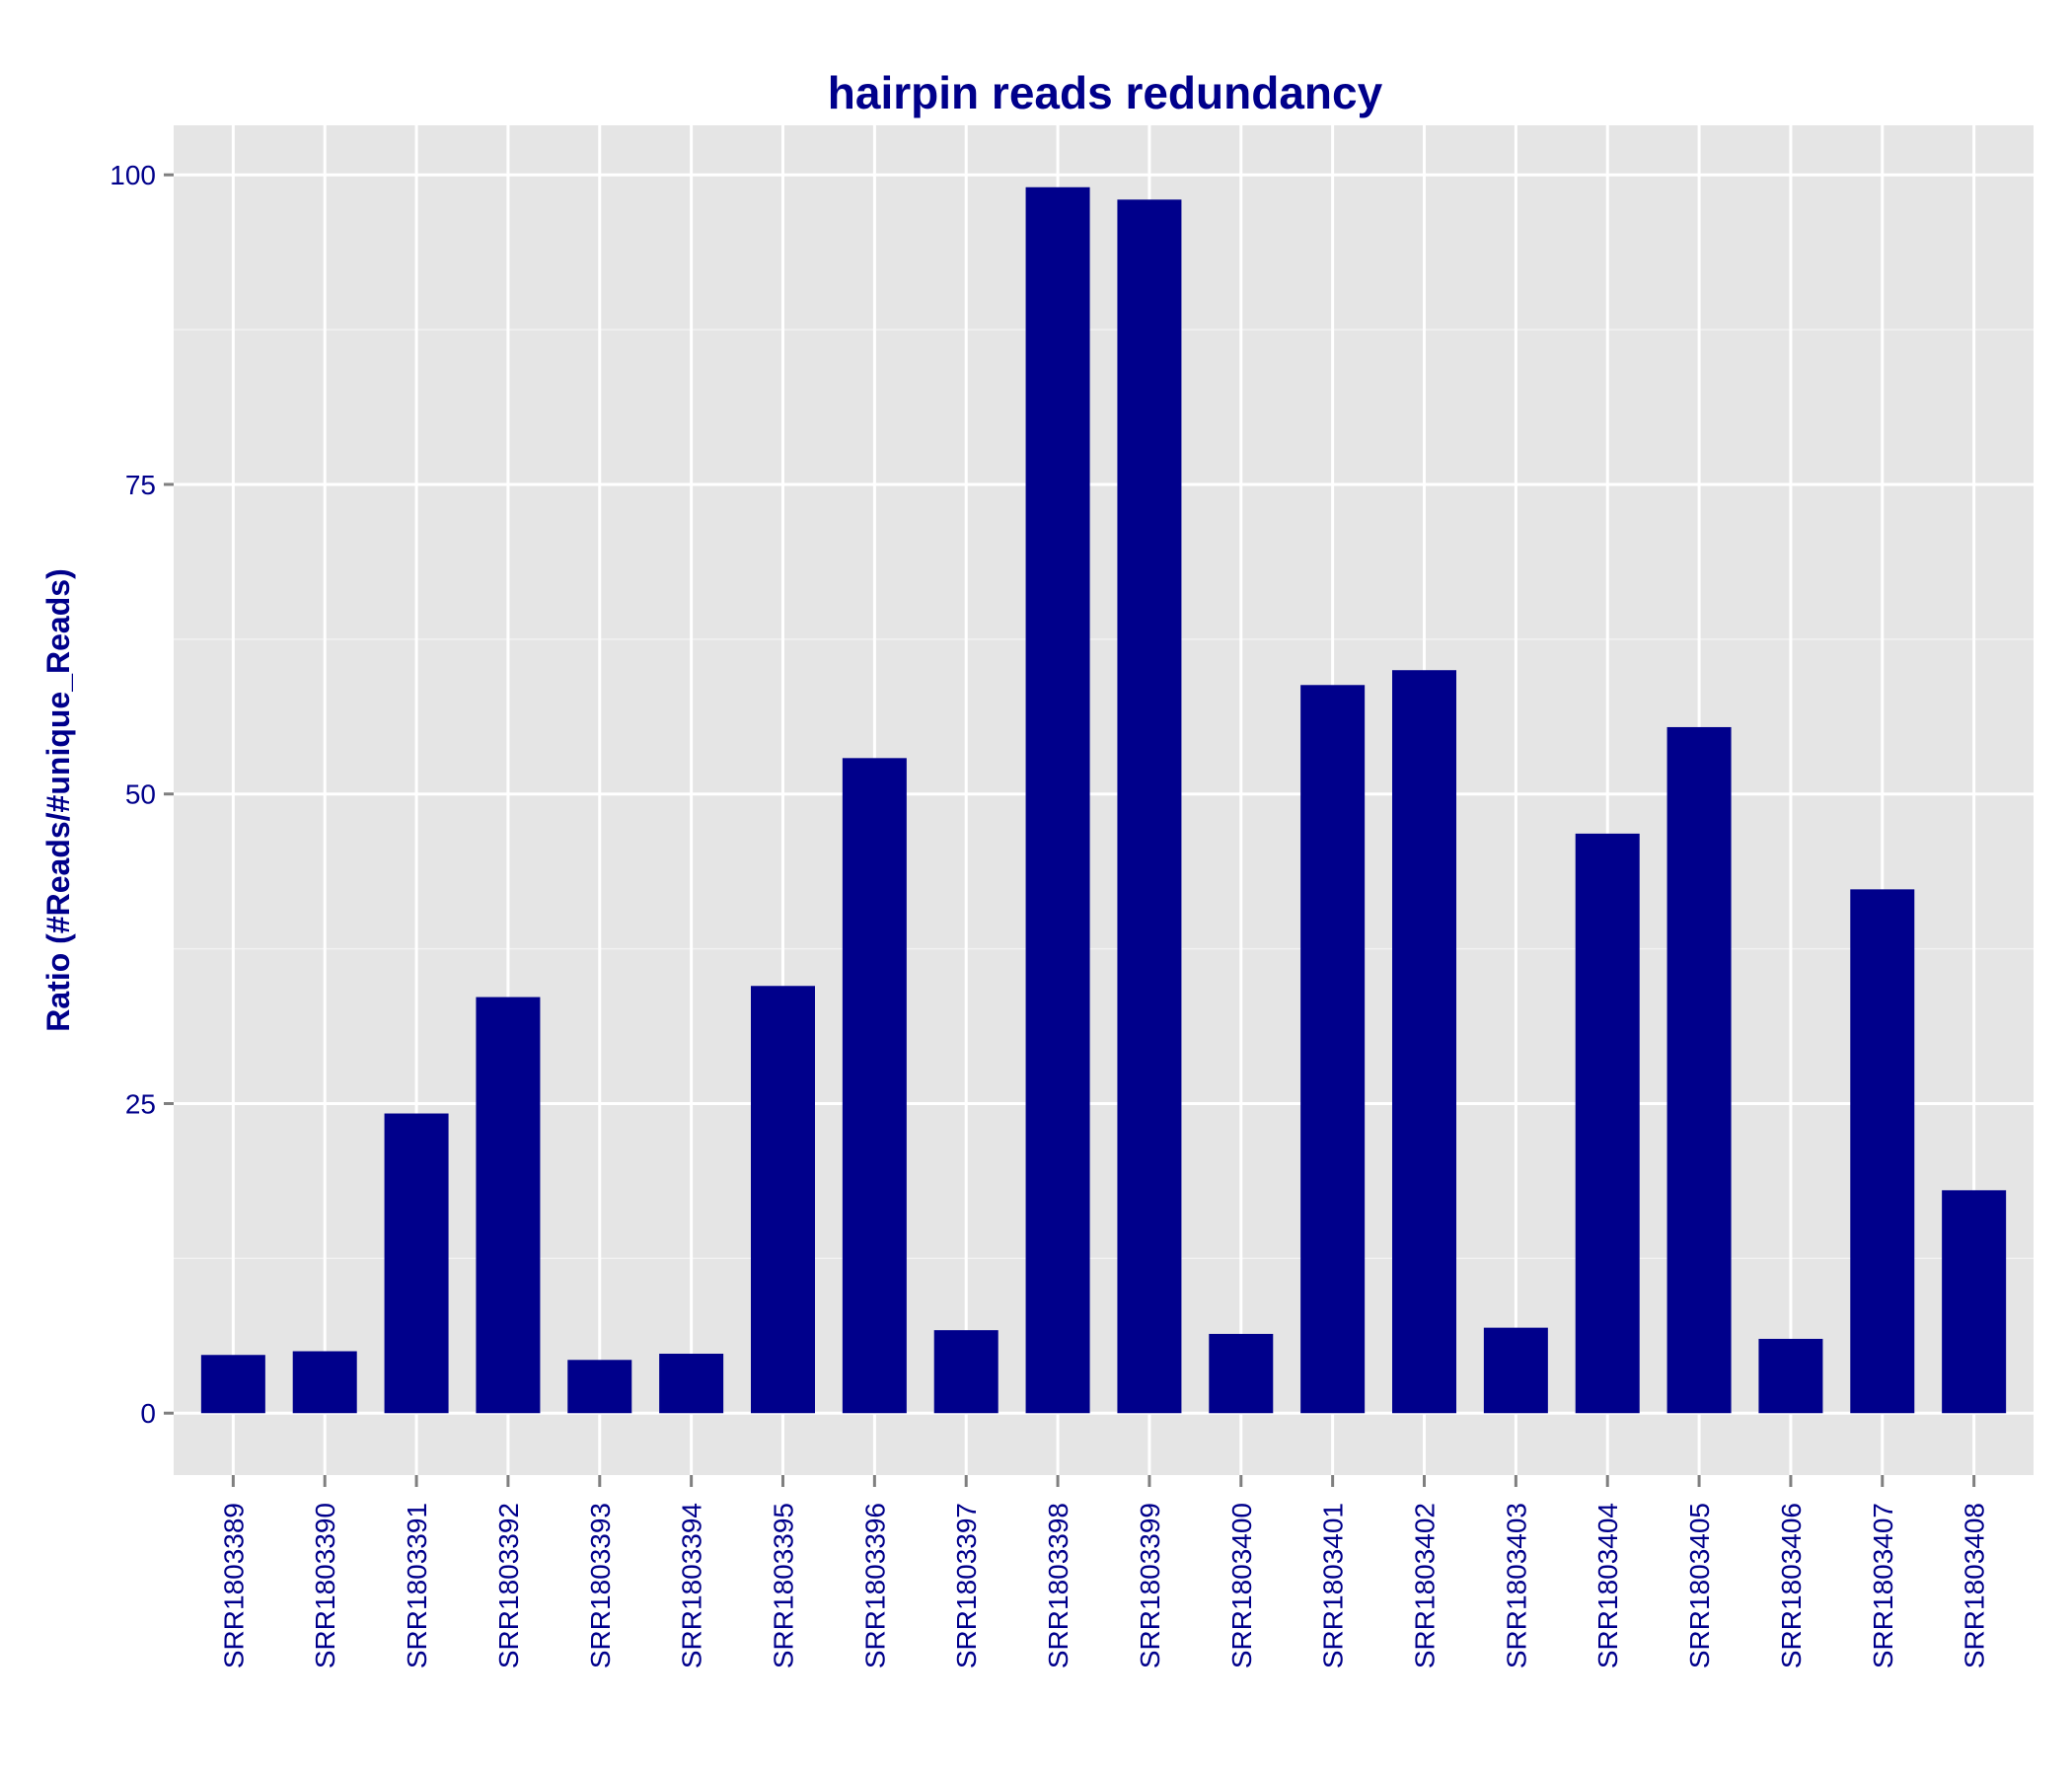  Describe the element at coordinates (325, 1382) in the screenshot. I see `bar-SRR1803390` at that location.